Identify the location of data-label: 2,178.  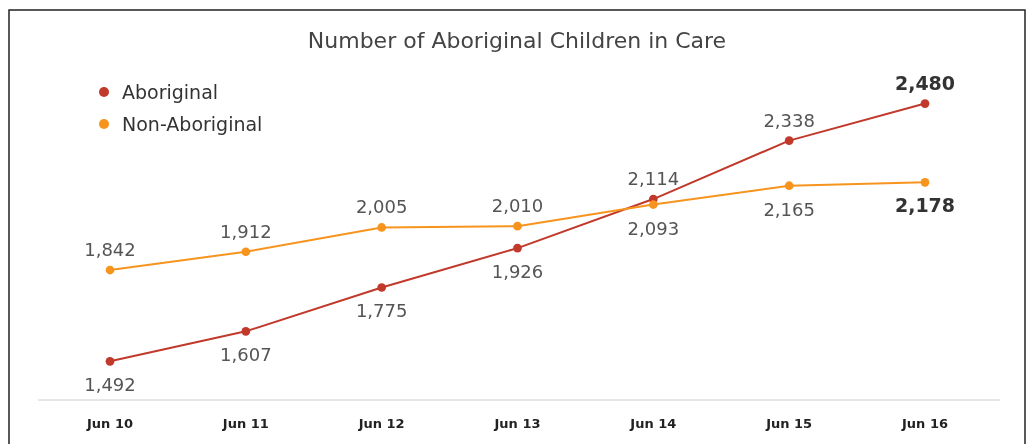
(925, 205).